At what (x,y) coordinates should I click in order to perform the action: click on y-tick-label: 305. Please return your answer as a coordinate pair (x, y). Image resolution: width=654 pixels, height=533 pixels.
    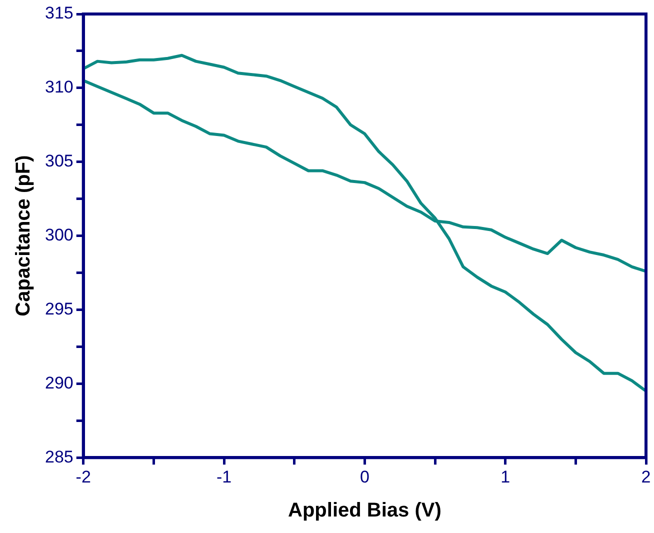
    Looking at the image, I should click on (59, 161).